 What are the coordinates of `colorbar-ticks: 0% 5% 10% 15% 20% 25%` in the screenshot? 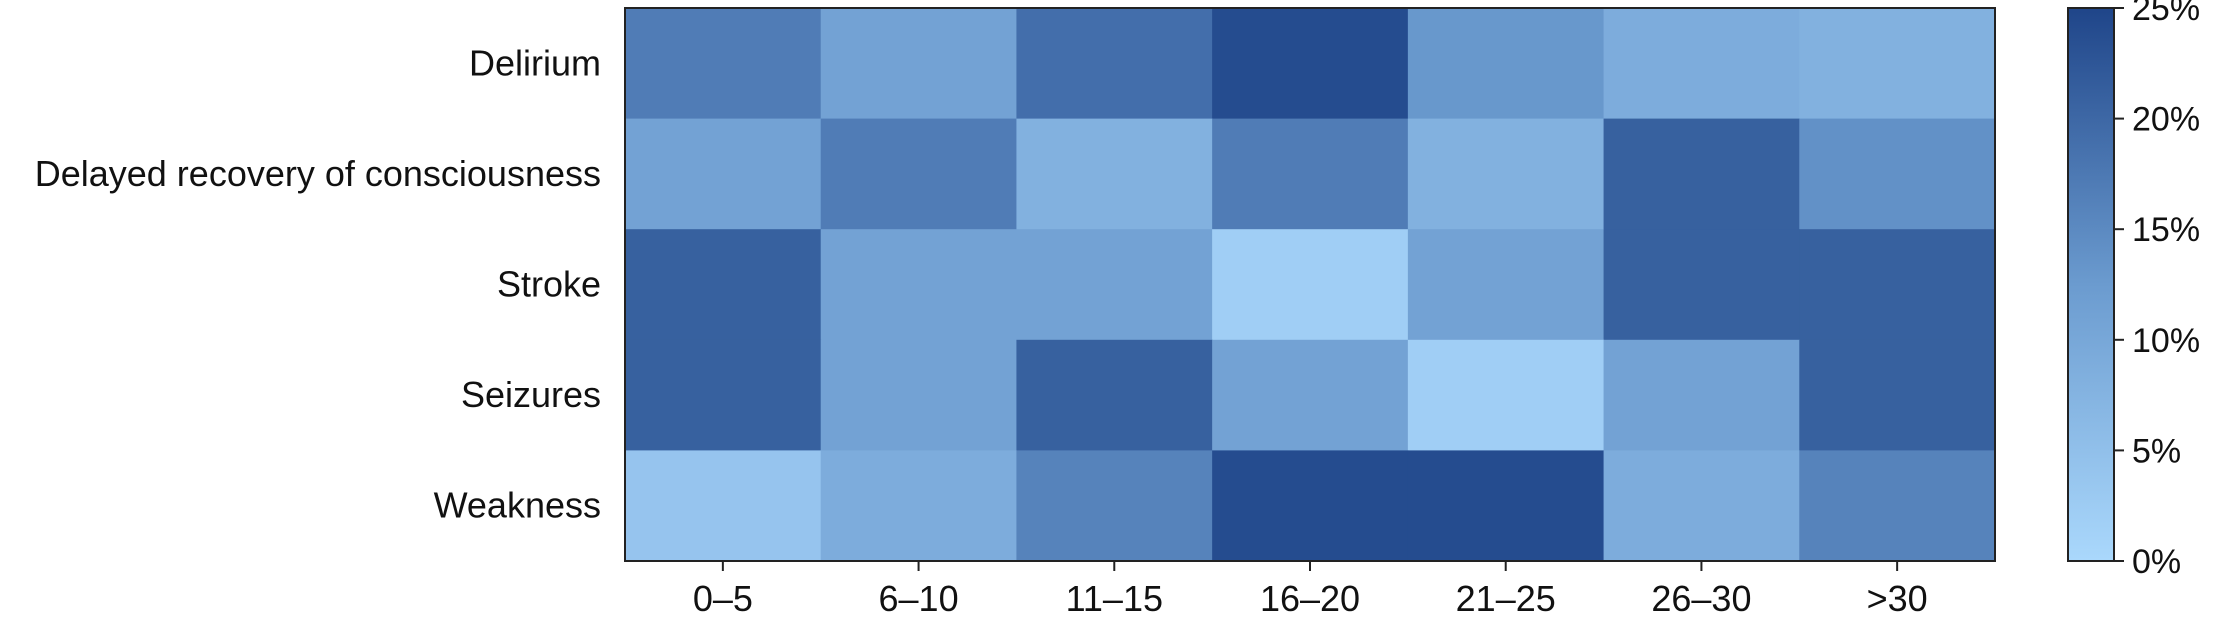 It's located at (2157, 290).